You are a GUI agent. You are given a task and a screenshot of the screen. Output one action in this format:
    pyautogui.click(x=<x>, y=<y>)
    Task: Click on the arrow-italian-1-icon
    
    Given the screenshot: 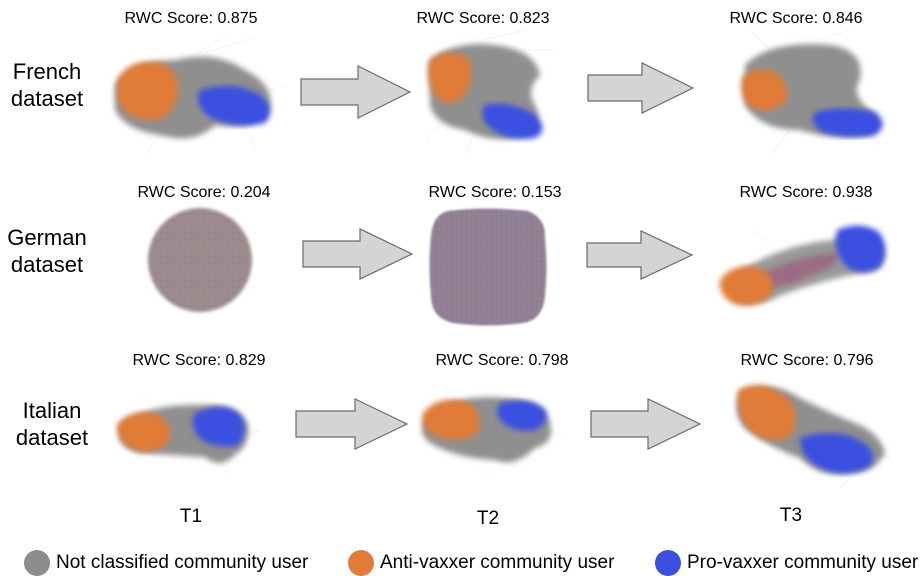 What is the action you would take?
    pyautogui.click(x=352, y=424)
    